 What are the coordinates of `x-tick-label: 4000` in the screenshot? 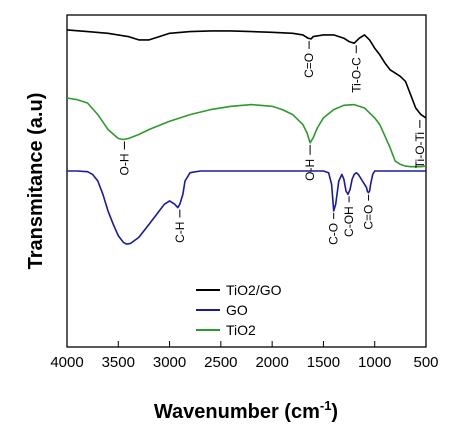 It's located at (66, 362).